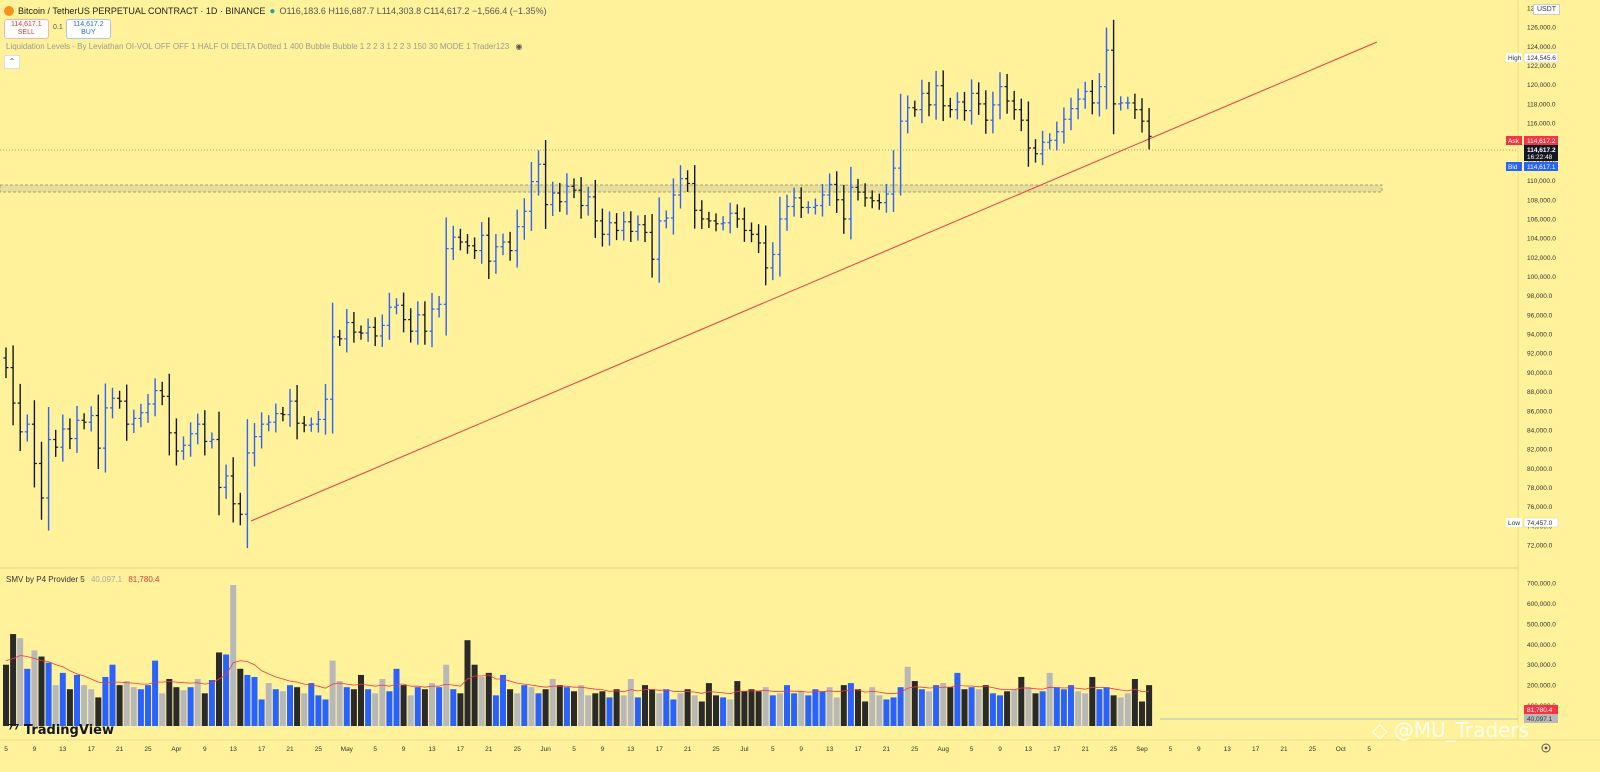  Describe the element at coordinates (176, 749) in the screenshot. I see `time-tick-label: Apr` at that location.